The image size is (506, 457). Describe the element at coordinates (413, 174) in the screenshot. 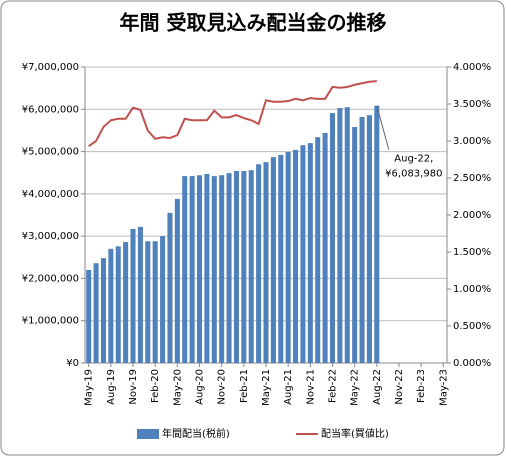

I see `annotation: ¥6,083,980` at that location.